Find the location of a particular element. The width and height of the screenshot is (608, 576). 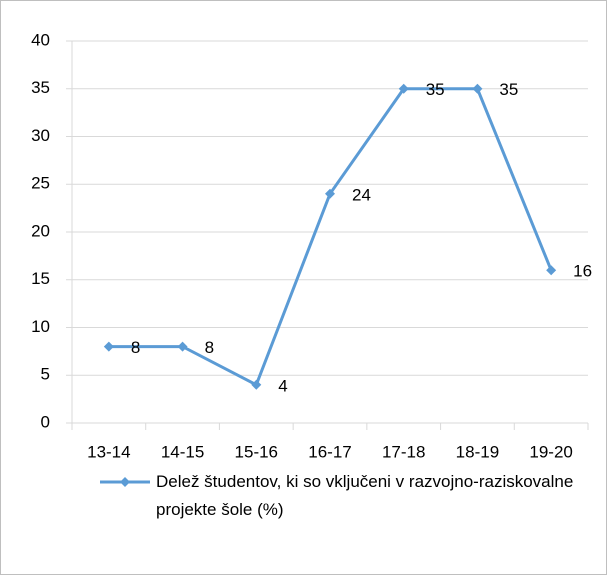

y-tick-label: 35 is located at coordinates (40, 87).